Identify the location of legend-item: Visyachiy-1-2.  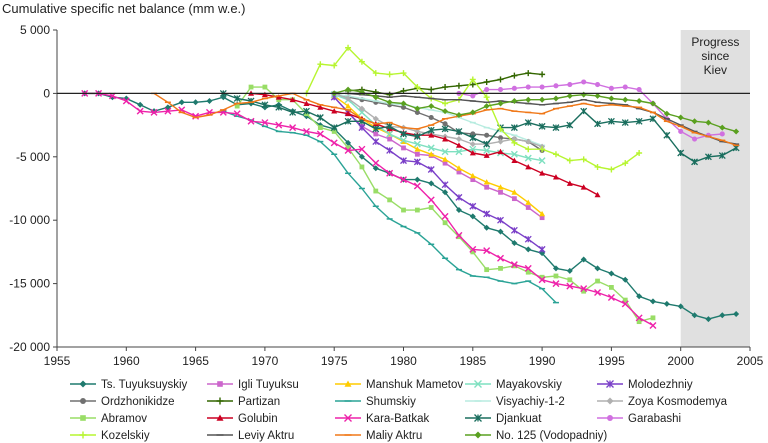
(515, 402).